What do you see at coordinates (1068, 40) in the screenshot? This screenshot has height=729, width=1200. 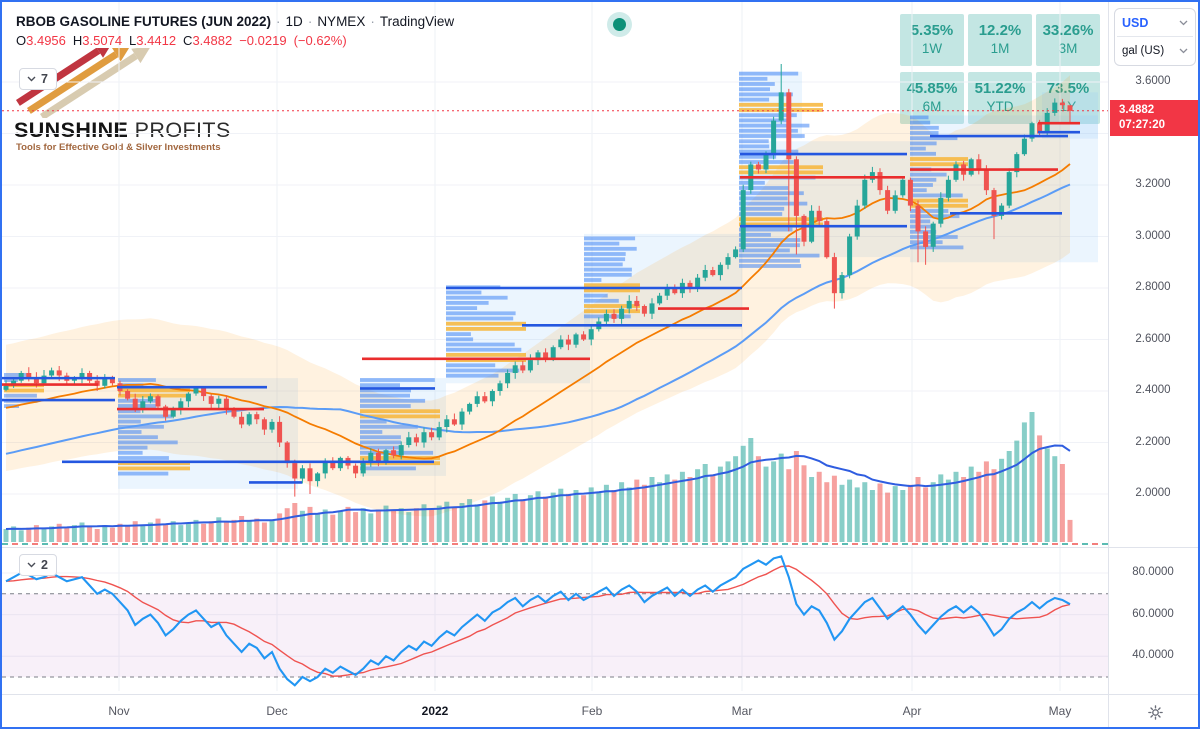 I see `performance-cell: 33.26% 3M` at bounding box center [1068, 40].